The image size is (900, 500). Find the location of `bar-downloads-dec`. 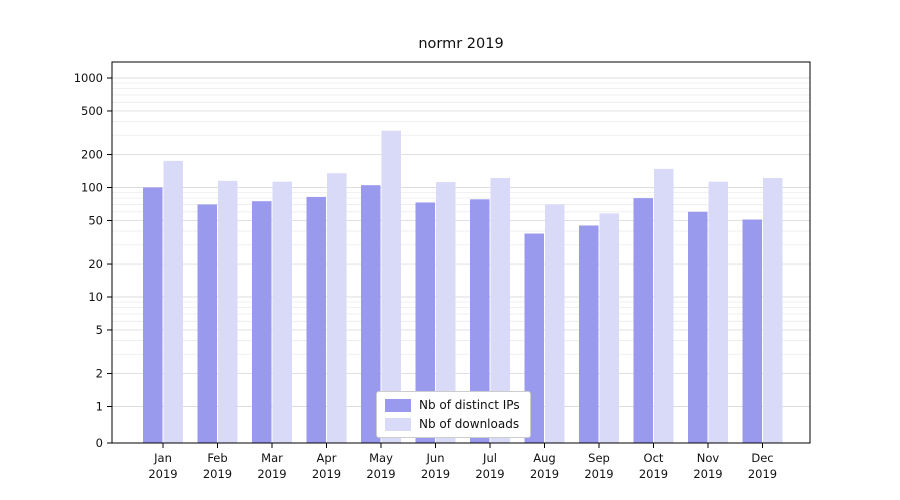

bar-downloads-dec is located at coordinates (773, 311).